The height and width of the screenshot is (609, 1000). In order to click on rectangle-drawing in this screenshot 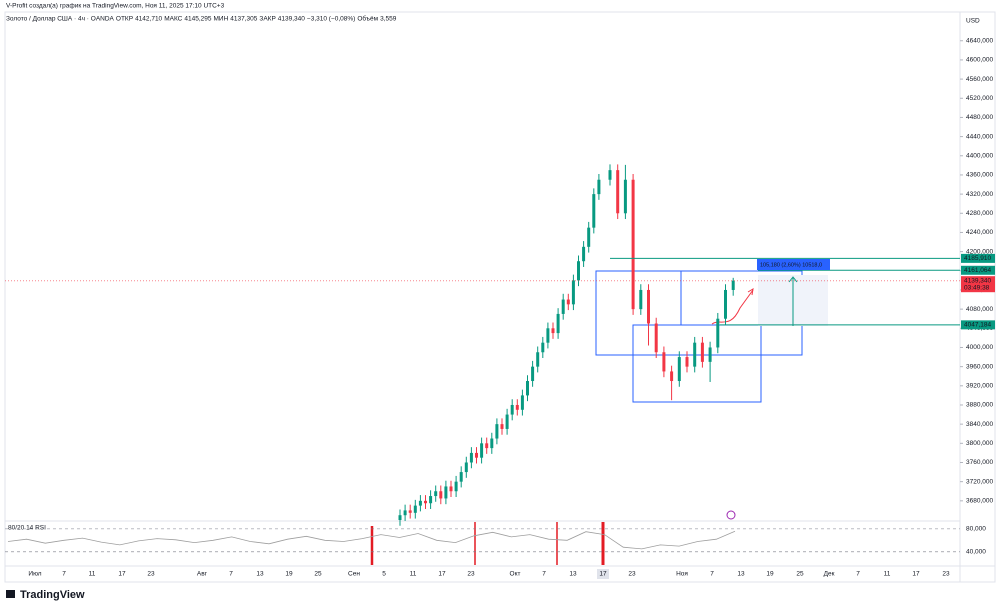, I will do `click(697, 363)`.